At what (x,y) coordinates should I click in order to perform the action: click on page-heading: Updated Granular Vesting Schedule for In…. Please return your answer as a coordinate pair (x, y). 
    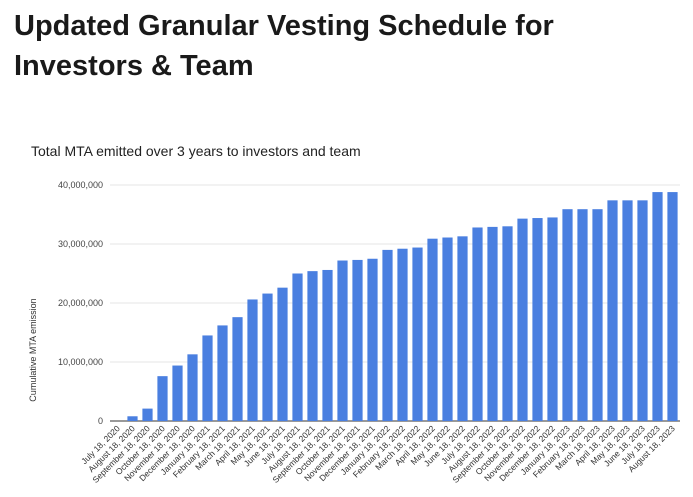
    Looking at the image, I should click on (284, 46).